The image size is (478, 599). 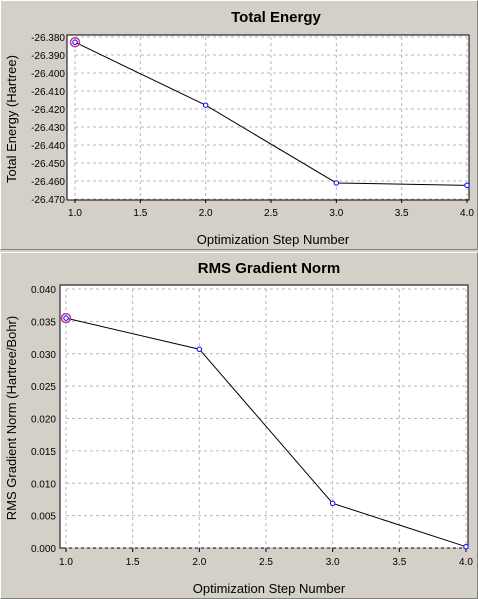 What do you see at coordinates (48, 110) in the screenshot?
I see `y-tick-label: -26.420` at bounding box center [48, 110].